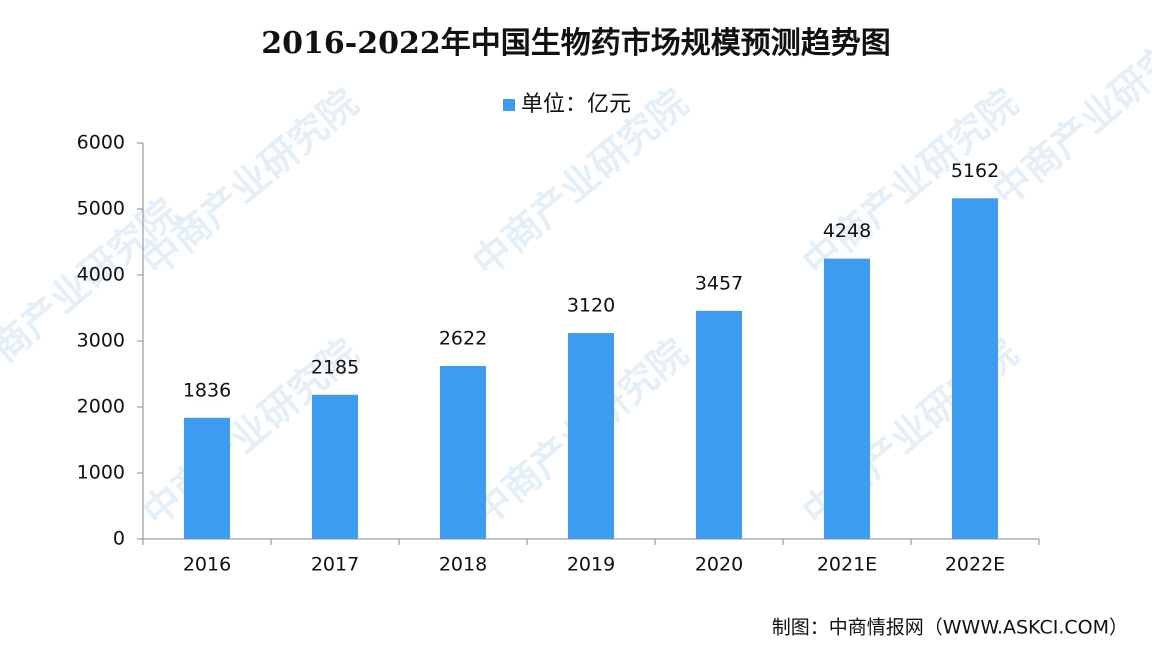  What do you see at coordinates (101, 473) in the screenshot?
I see `y-tick-label: 1000` at bounding box center [101, 473].